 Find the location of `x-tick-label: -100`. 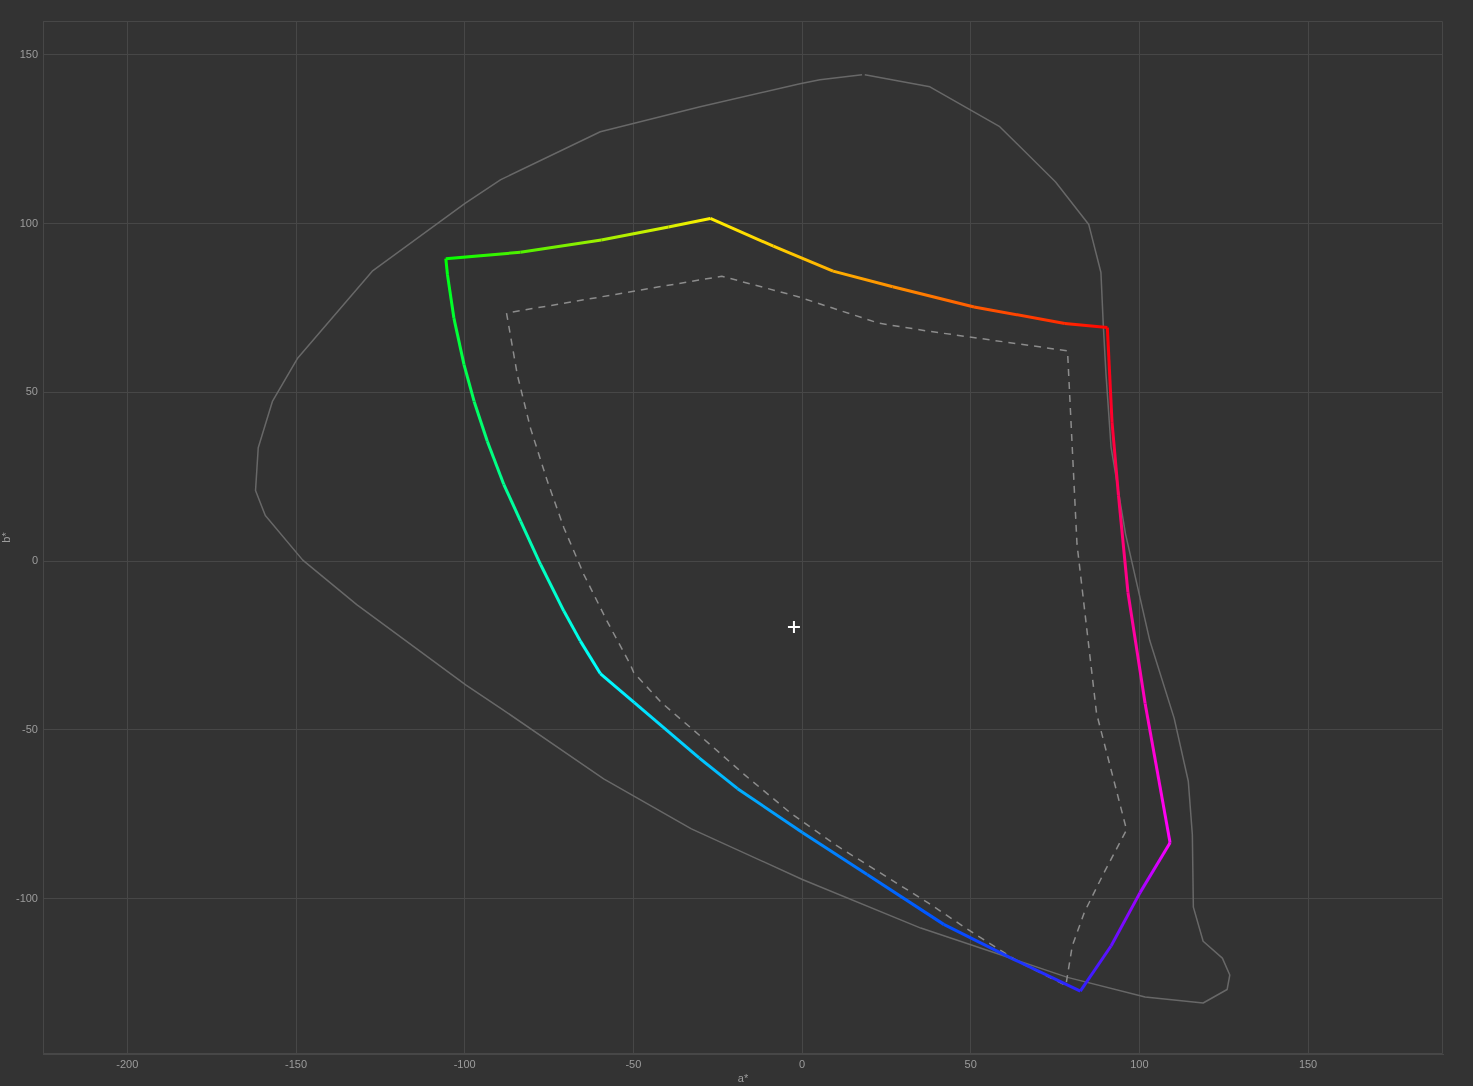

x-tick-label: -100 is located at coordinates (464, 1063).